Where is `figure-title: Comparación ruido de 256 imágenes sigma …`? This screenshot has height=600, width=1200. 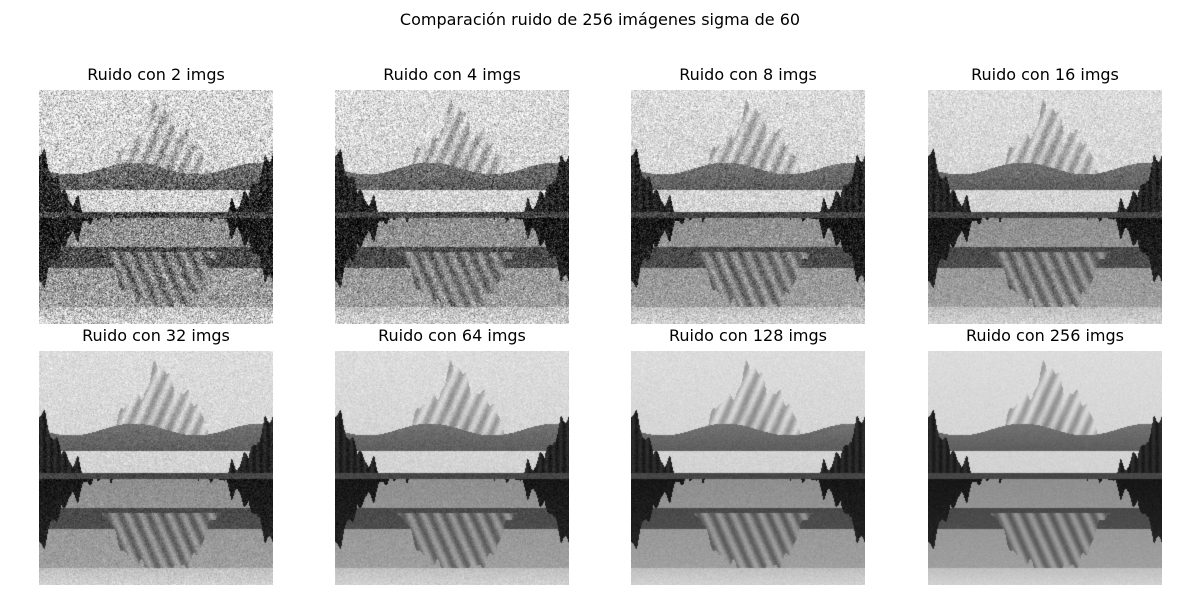 figure-title: Comparación ruido de 256 imágenes sigma … is located at coordinates (600, 19).